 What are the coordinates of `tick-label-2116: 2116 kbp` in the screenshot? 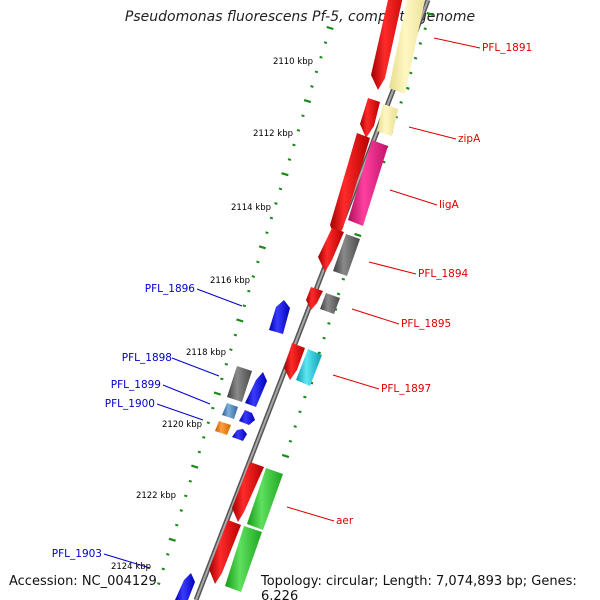 It's located at (230, 281).